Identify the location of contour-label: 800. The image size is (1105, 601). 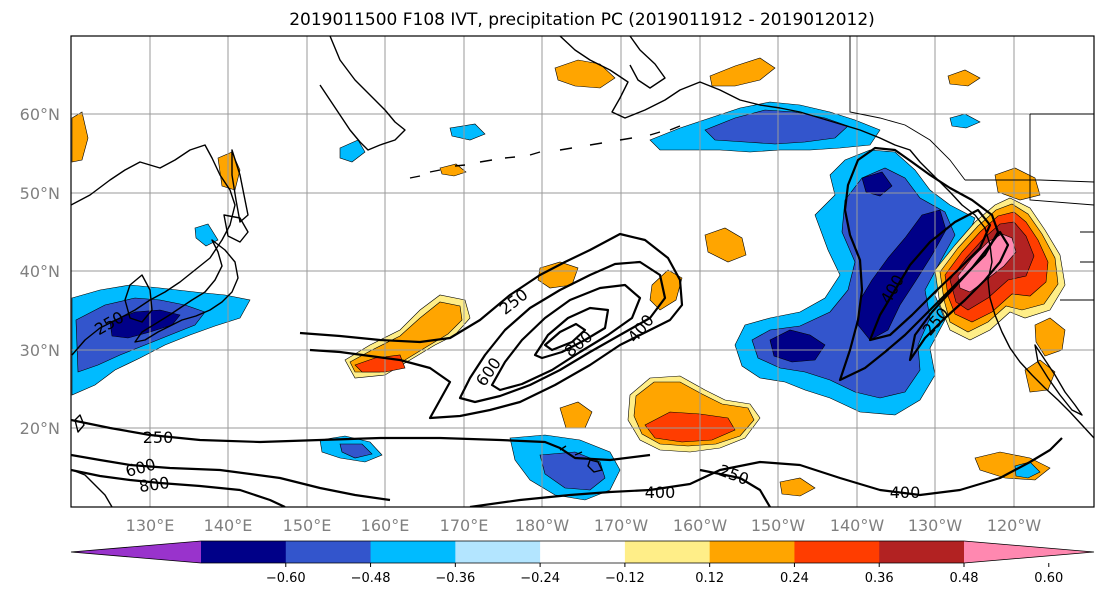
(154, 484).